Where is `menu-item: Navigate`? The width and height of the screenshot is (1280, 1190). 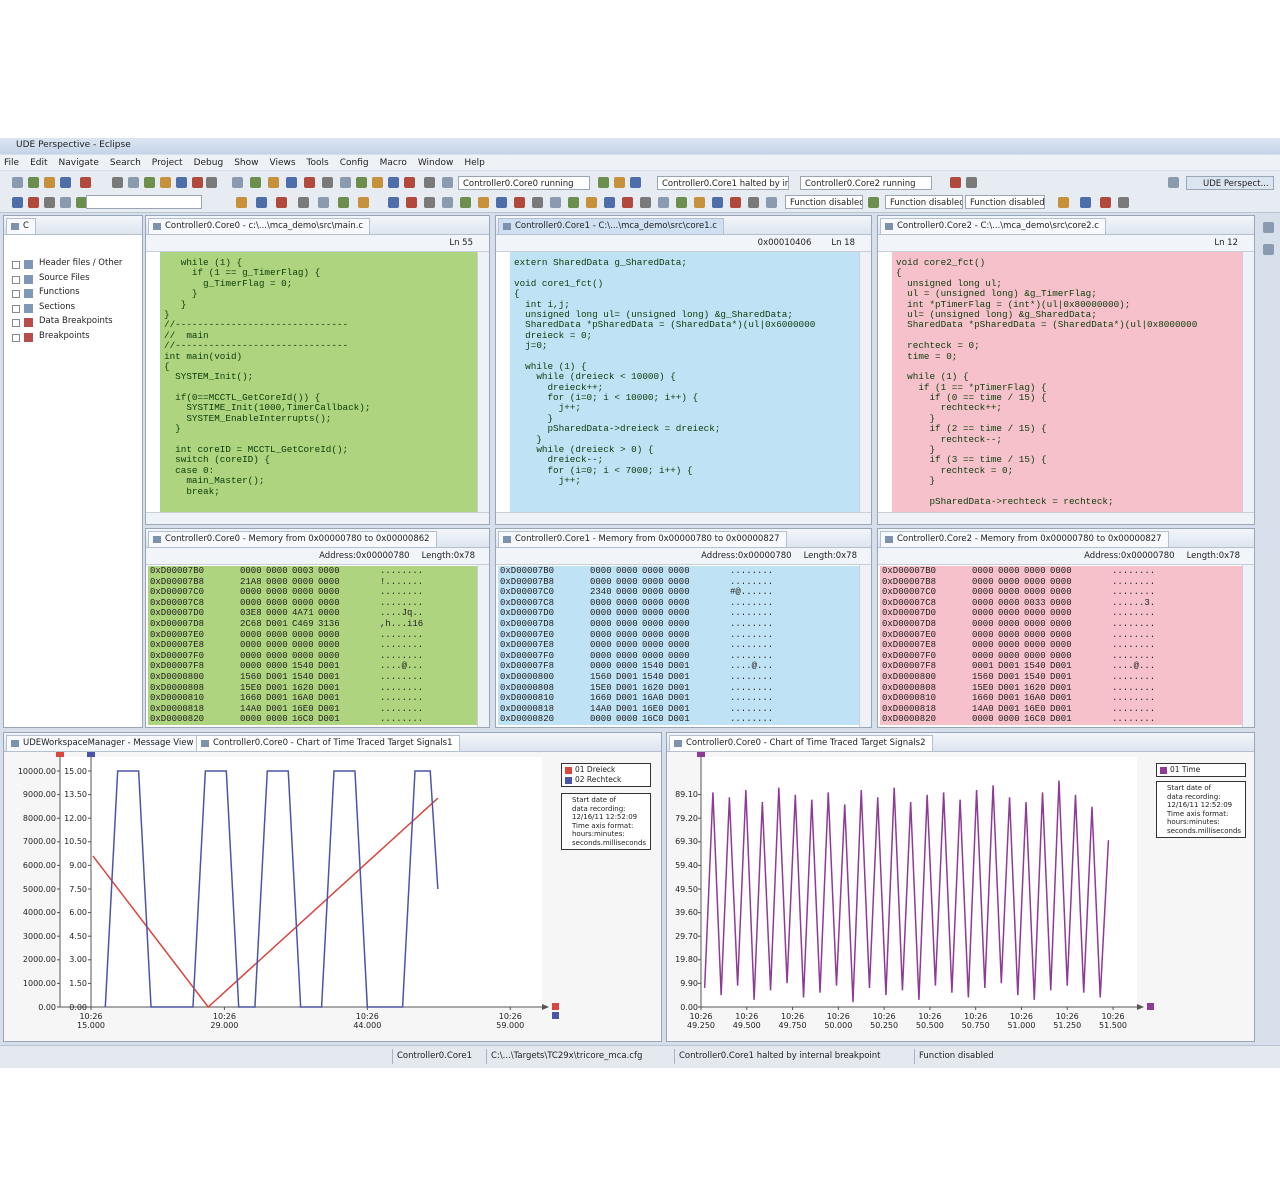 menu-item: Navigate is located at coordinates (78, 162).